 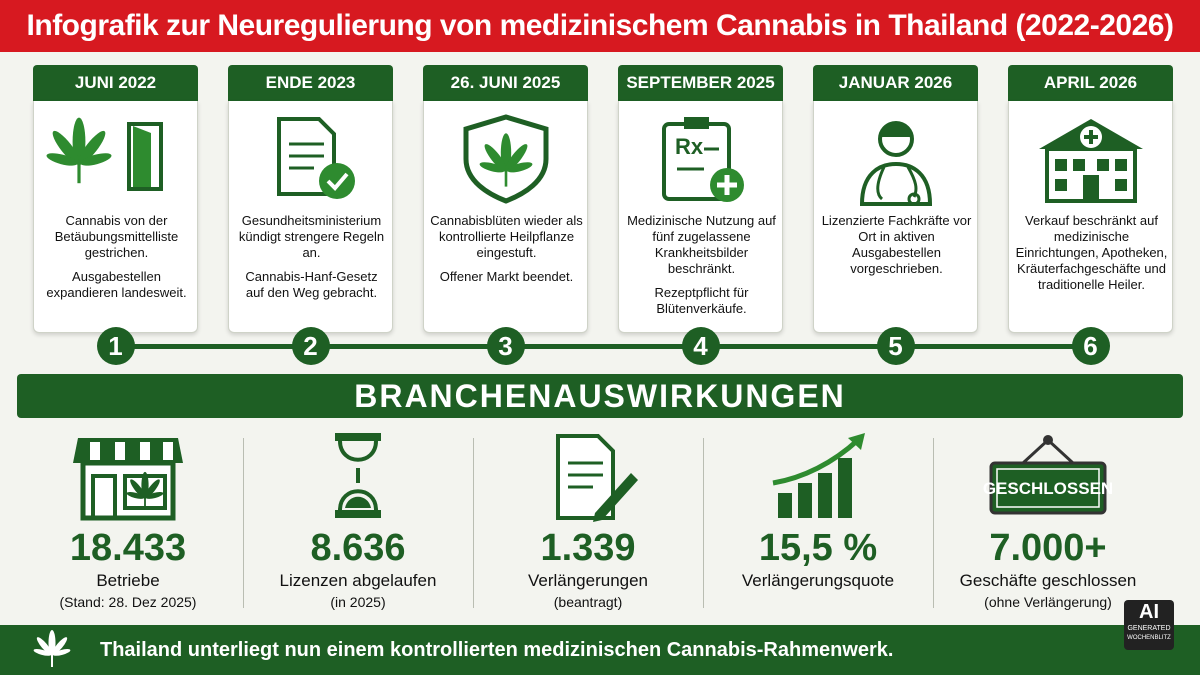 What do you see at coordinates (505, 83) in the screenshot?
I see `card-date: 26. JUNI 2025` at bounding box center [505, 83].